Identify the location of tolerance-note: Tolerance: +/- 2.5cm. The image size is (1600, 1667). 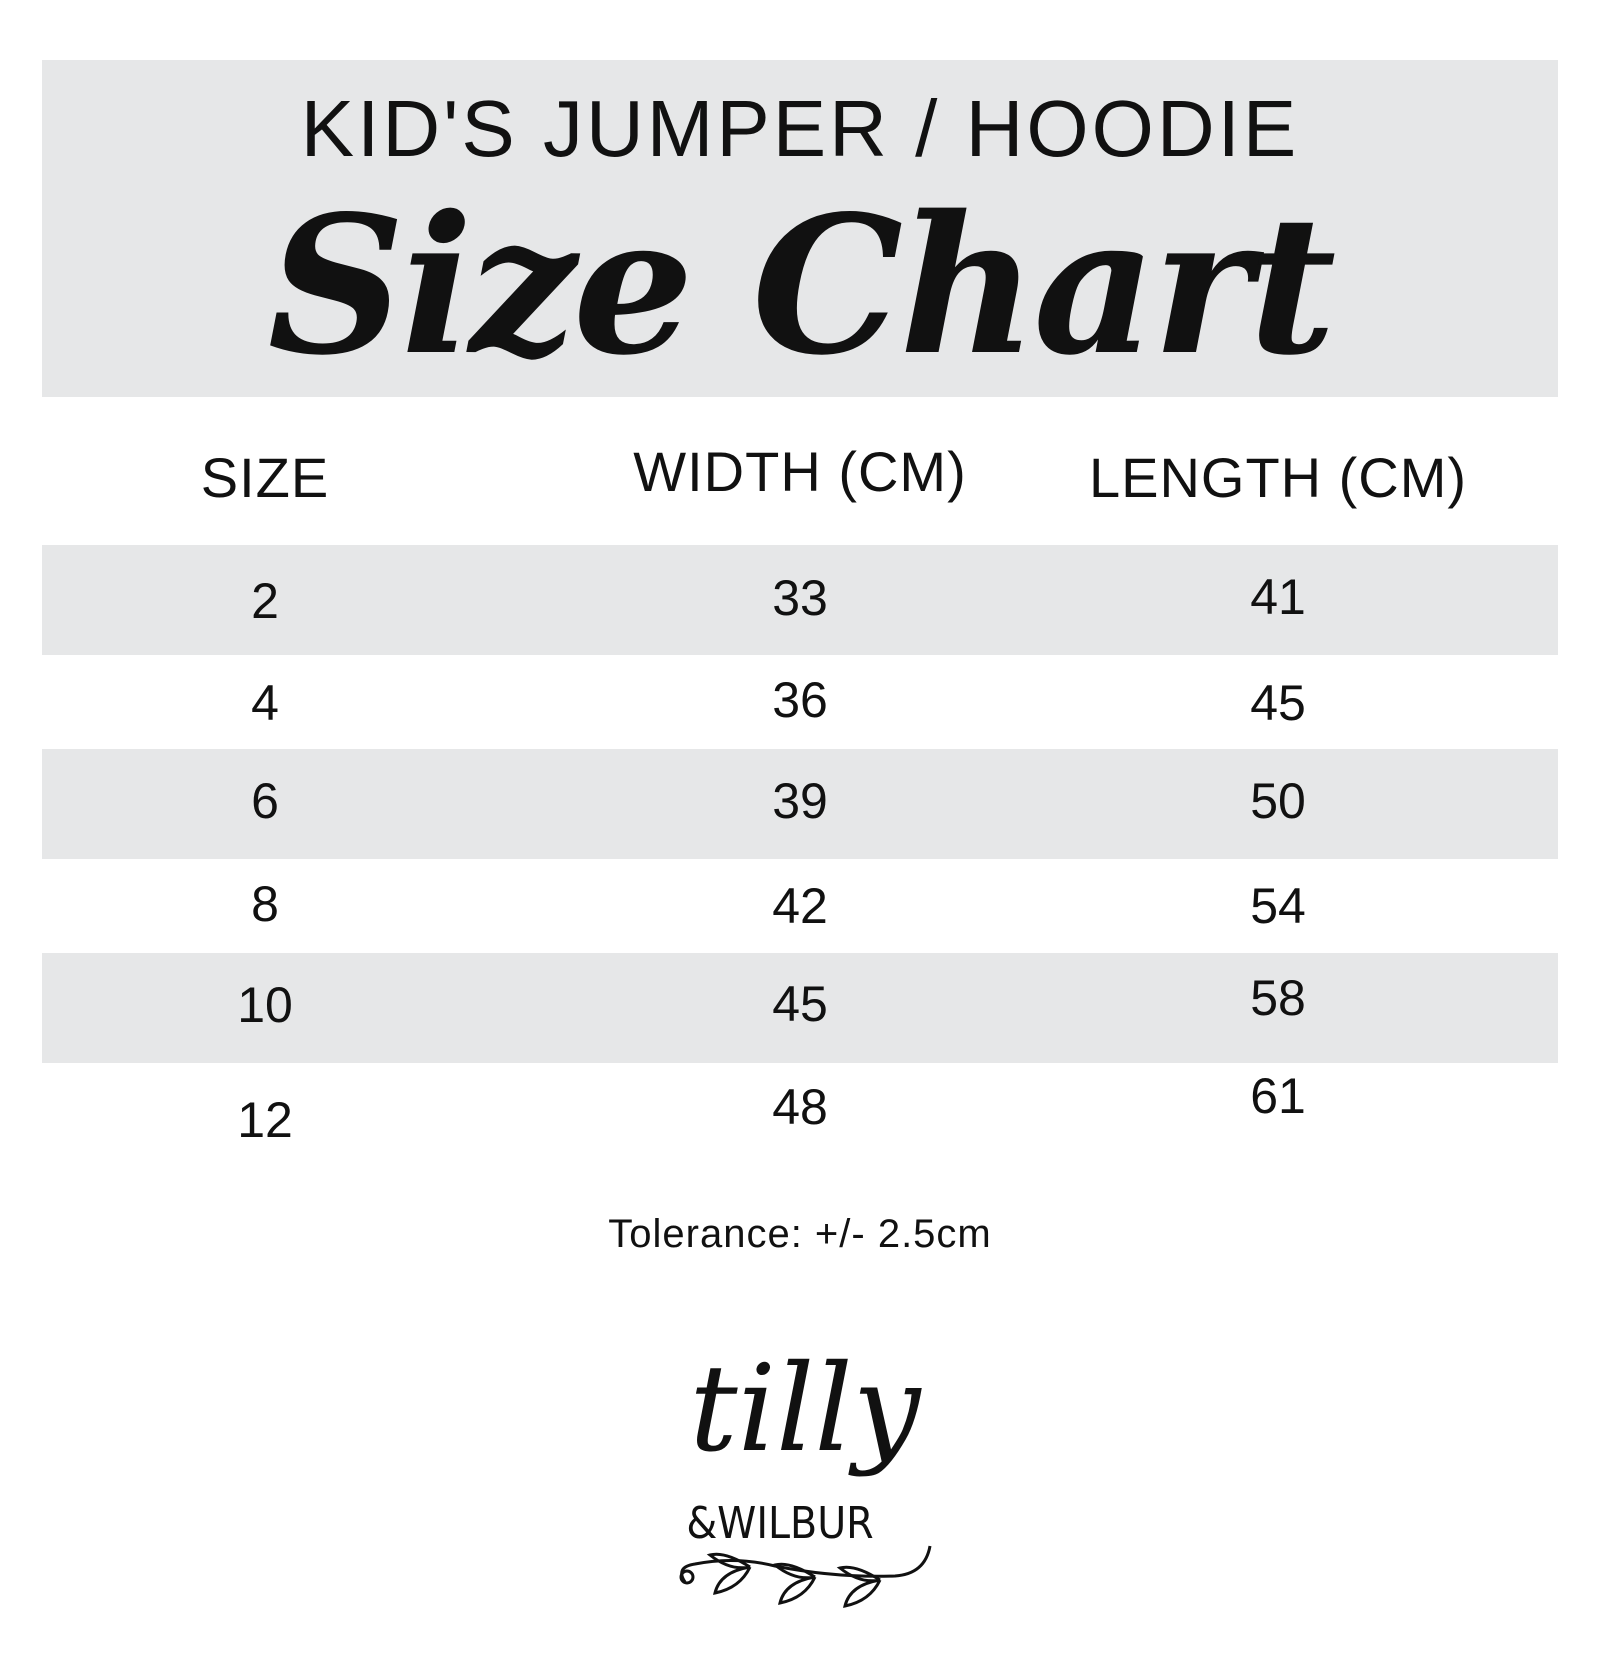
(800, 1234).